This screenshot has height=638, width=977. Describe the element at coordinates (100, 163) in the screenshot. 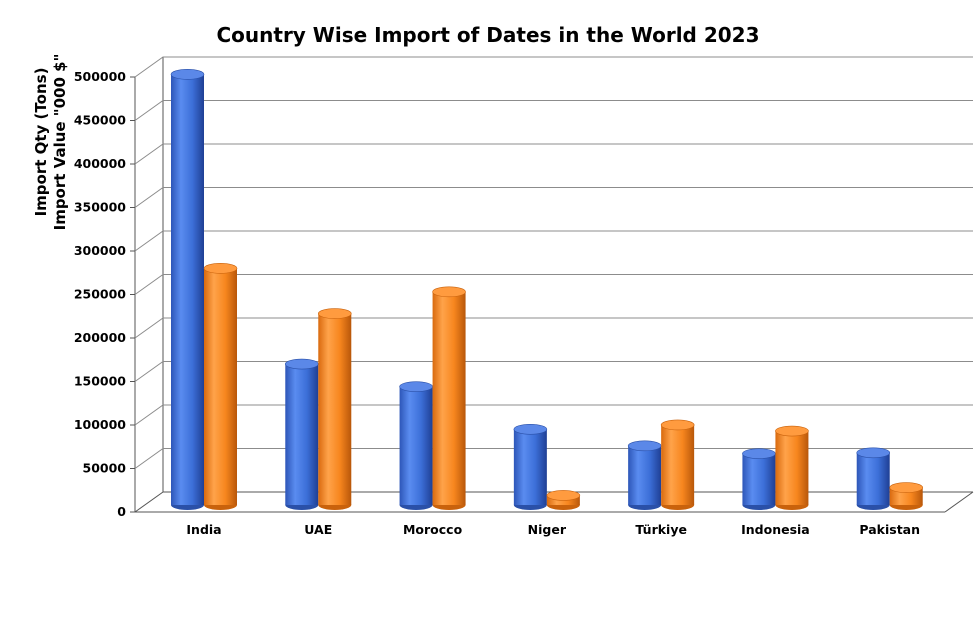

I see `y-tick-label: 400000` at that location.